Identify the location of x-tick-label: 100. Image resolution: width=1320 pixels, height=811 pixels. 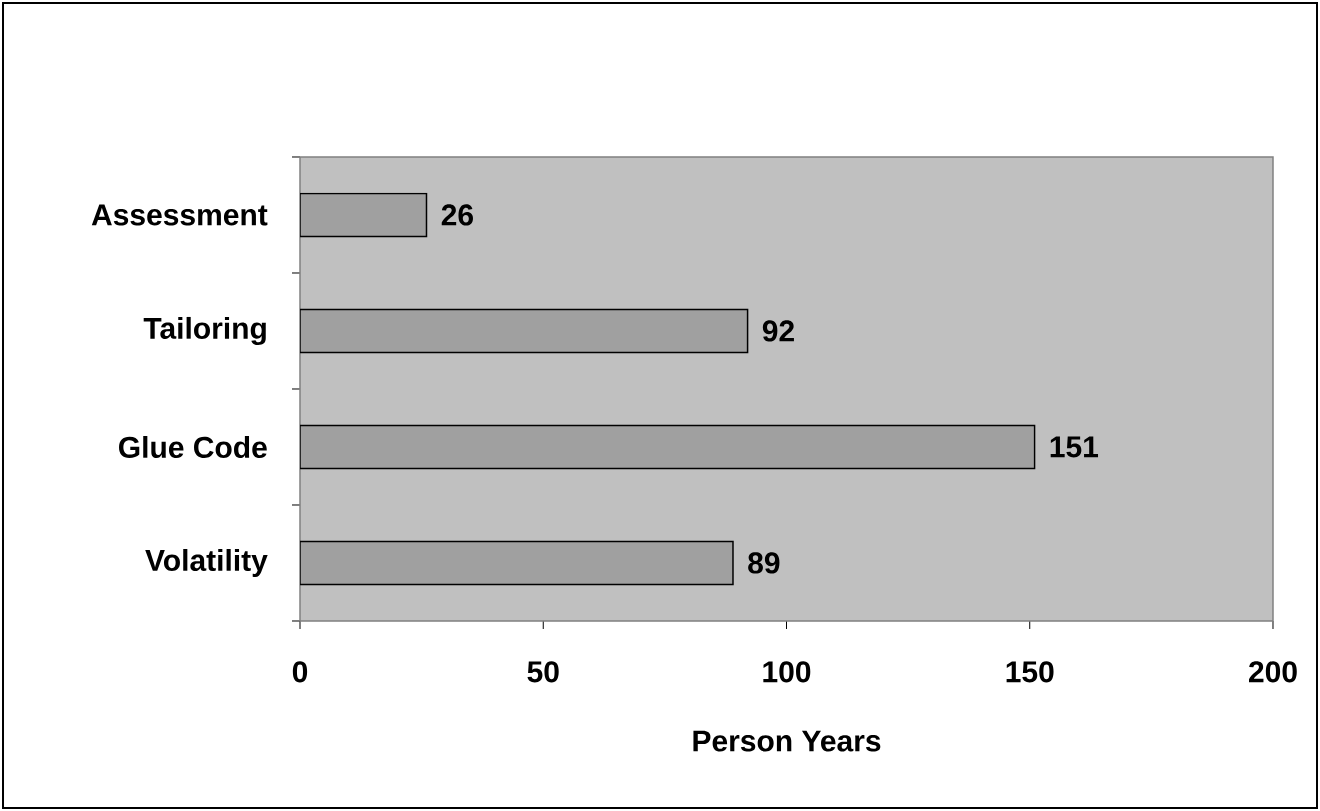
(787, 672).